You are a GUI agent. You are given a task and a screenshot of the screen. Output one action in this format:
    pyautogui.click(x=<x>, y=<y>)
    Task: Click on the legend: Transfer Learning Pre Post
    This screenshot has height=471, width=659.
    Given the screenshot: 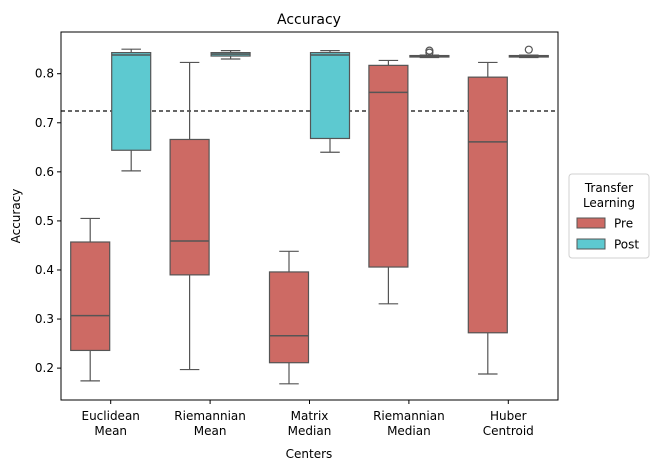 What is the action you would take?
    pyautogui.click(x=609, y=216)
    